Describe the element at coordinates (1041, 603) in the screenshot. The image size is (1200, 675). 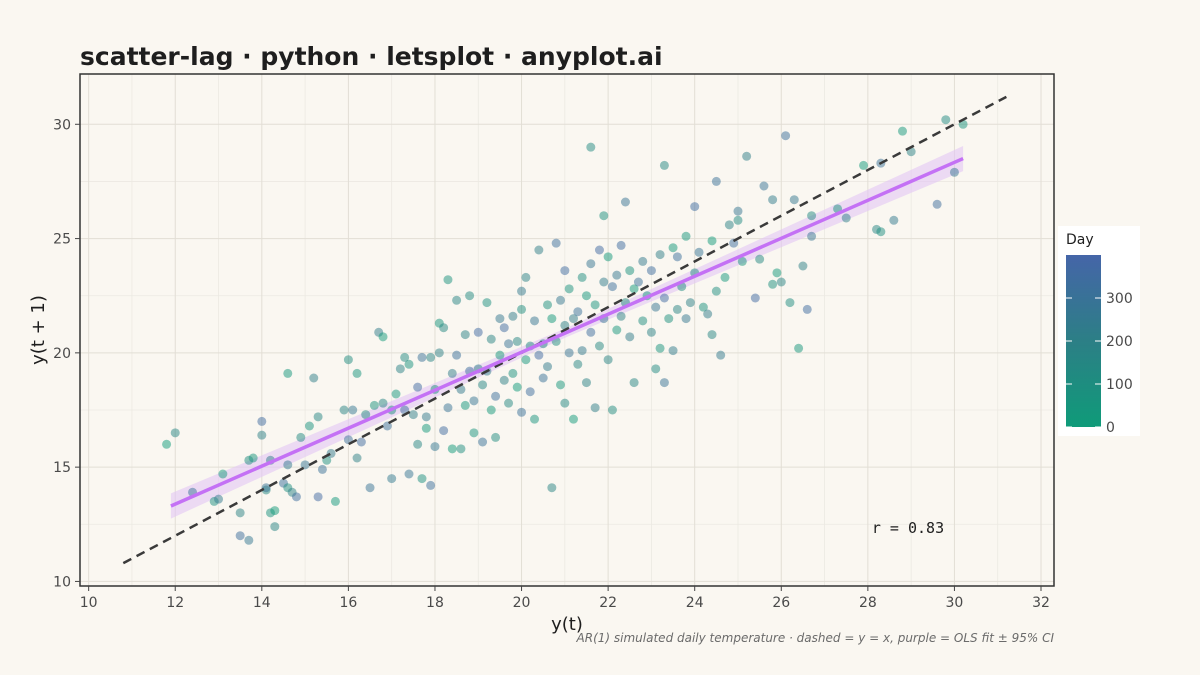
I see `x-tick-label: 32` at that location.